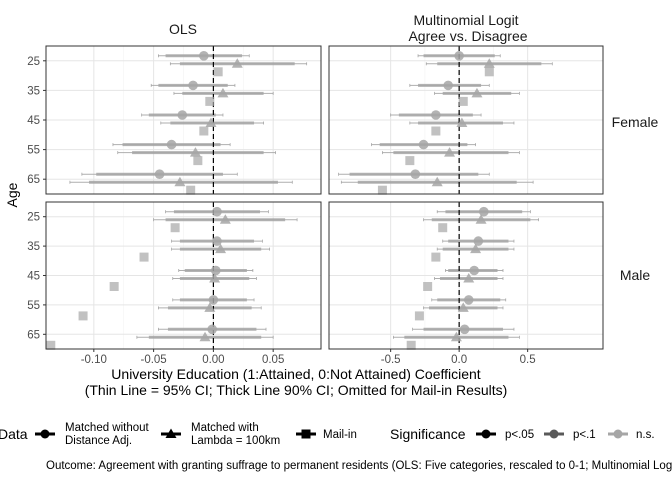 The height and width of the screenshot is (480, 672). What do you see at coordinates (645, 435) in the screenshot?
I see `legend-label-ns: n.s.` at bounding box center [645, 435].